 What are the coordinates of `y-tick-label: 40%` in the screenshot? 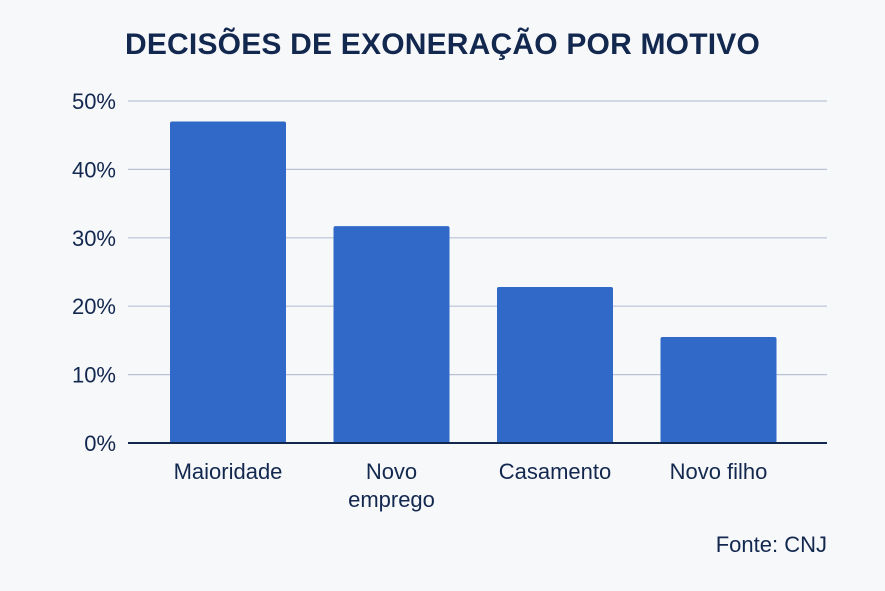 It's located at (94, 169).